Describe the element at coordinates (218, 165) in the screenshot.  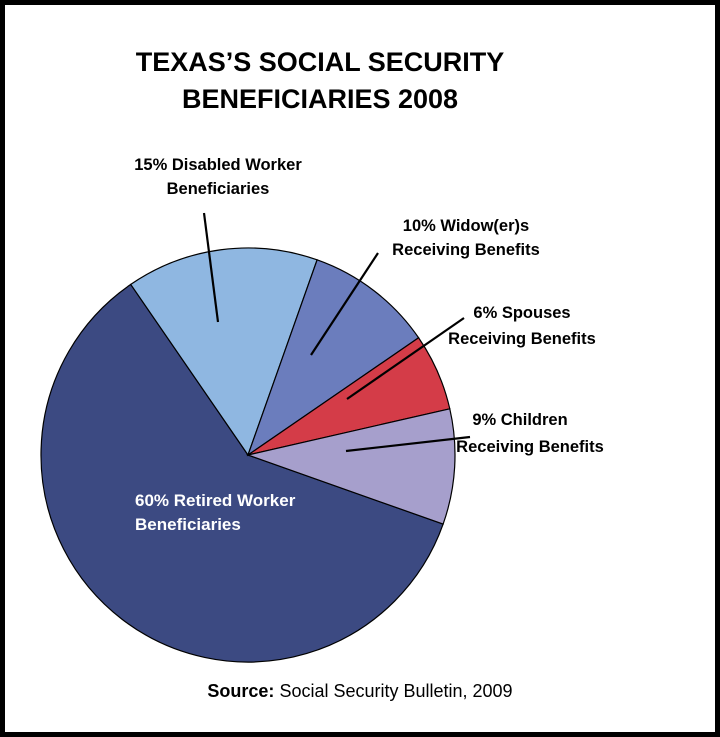
I see `slice-label: 15% Disabled Worker` at that location.